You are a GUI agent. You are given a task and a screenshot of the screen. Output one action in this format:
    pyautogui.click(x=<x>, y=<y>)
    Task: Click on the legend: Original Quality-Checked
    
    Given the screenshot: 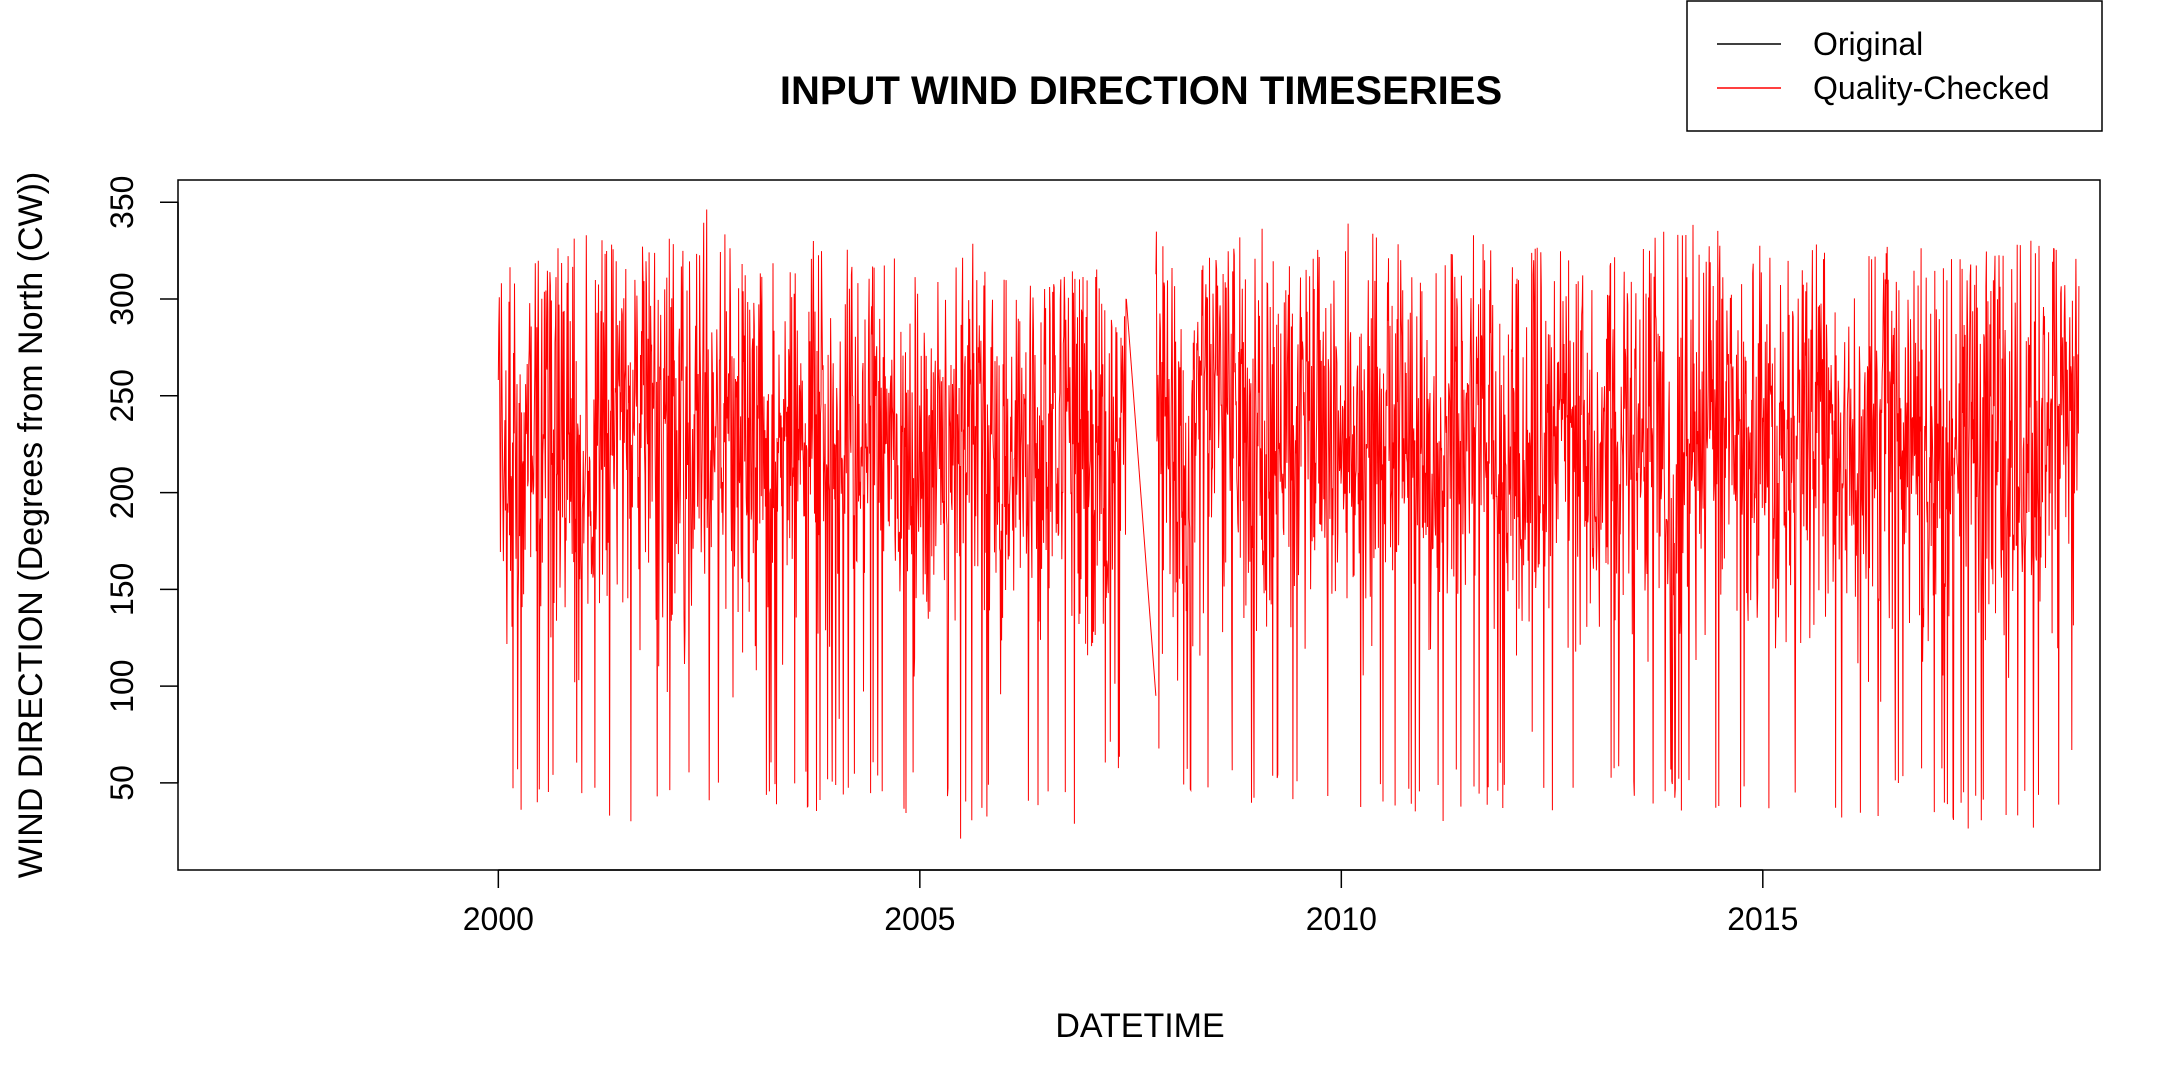 What is the action you would take?
    pyautogui.click(x=1894, y=66)
    